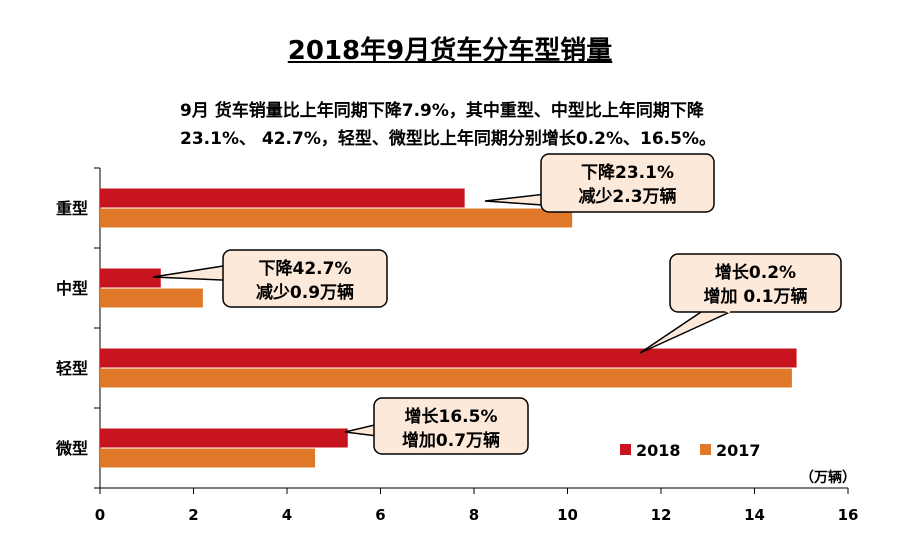 This screenshot has height=544, width=900. I want to click on callout-text: 增长0.2%, so click(755, 272).